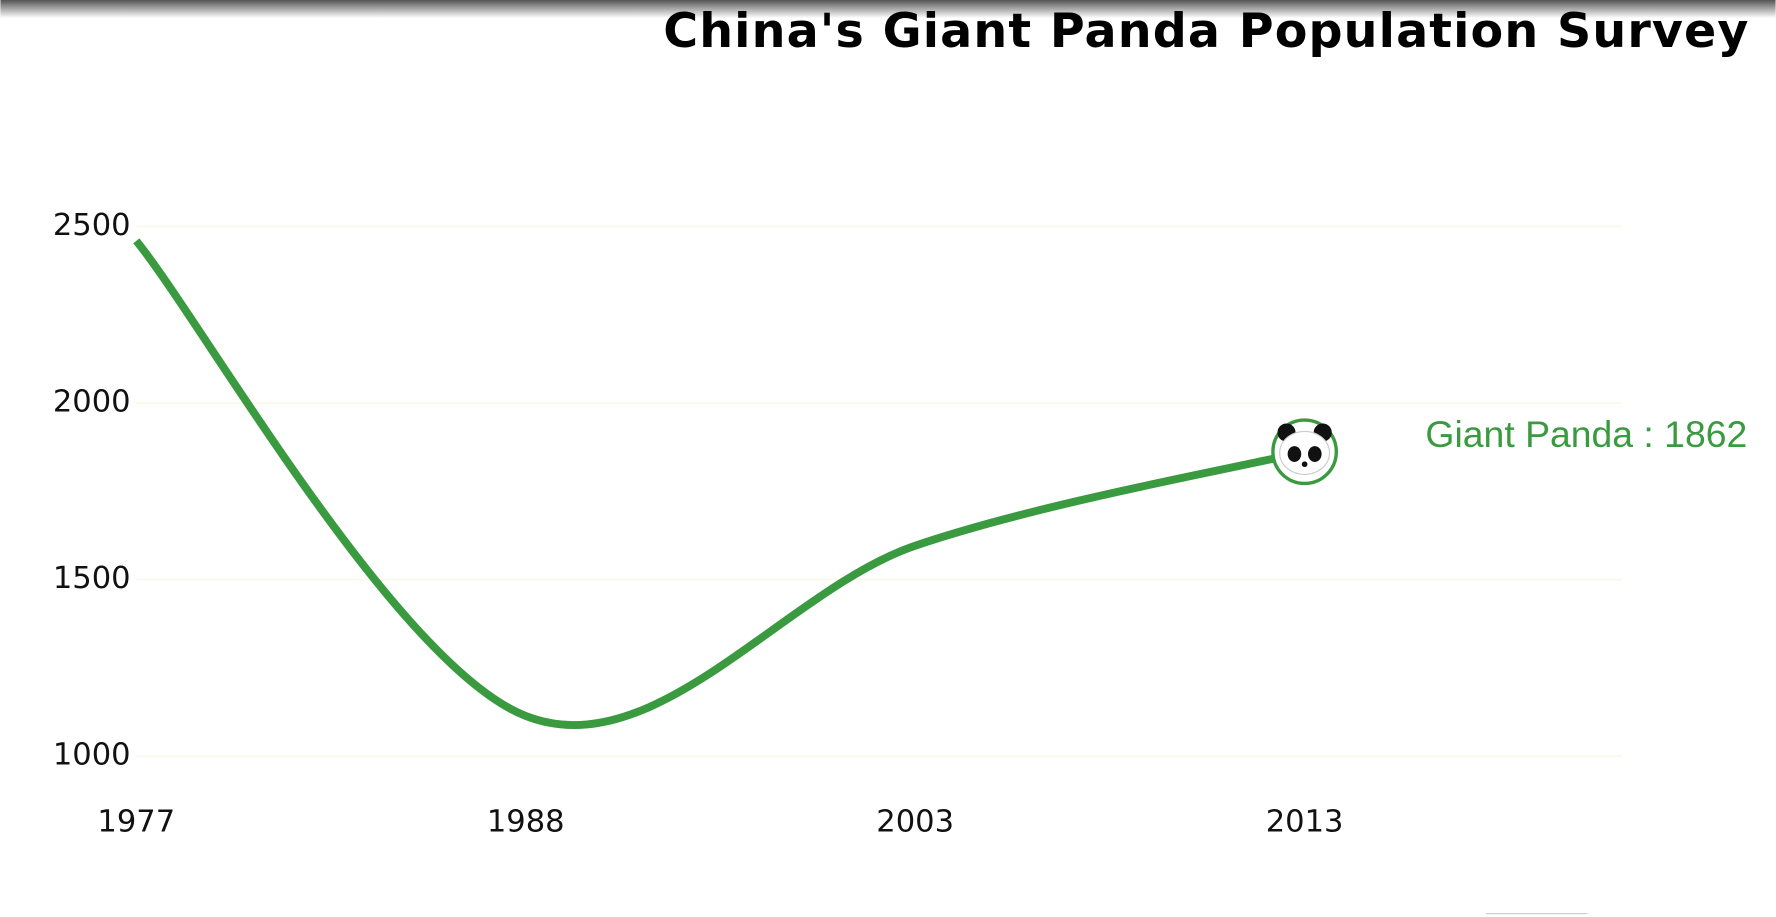 The height and width of the screenshot is (917, 1776). What do you see at coordinates (92, 402) in the screenshot?
I see `y-tick-label: 2000` at bounding box center [92, 402].